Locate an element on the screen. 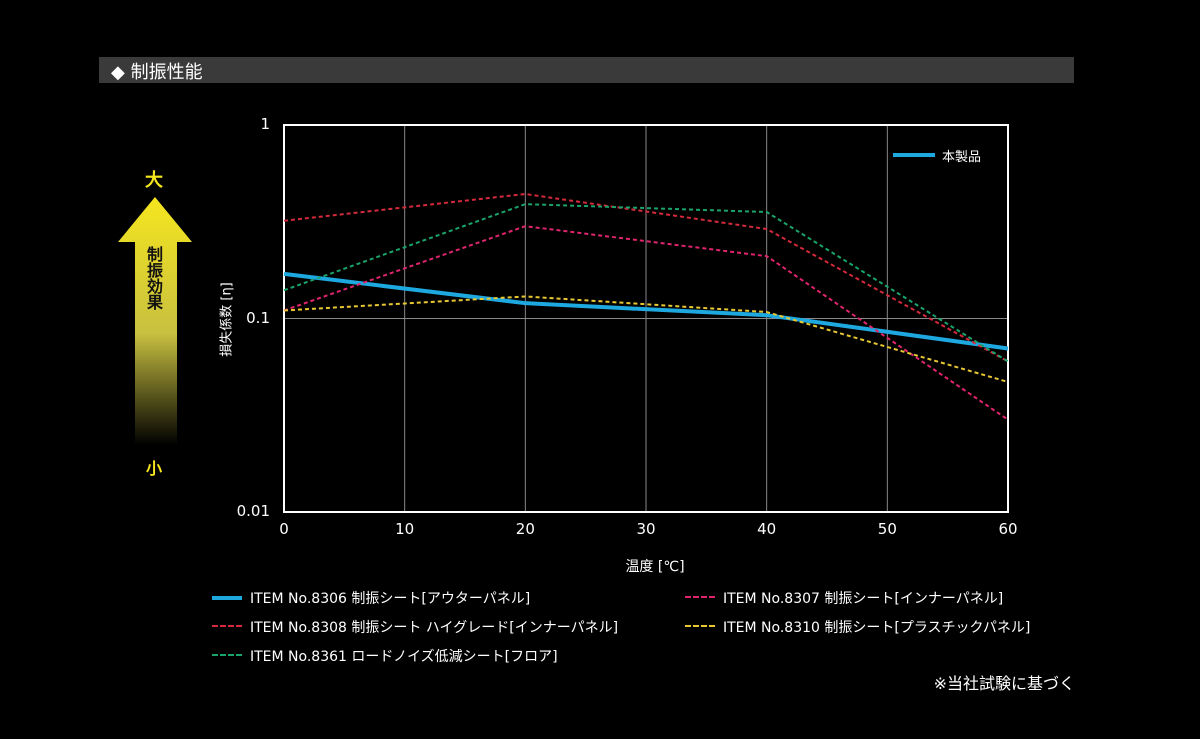 This screenshot has height=739, width=1200. legend-label: ITEM No.8306 制振シート[アウターパネル] is located at coordinates (390, 599).